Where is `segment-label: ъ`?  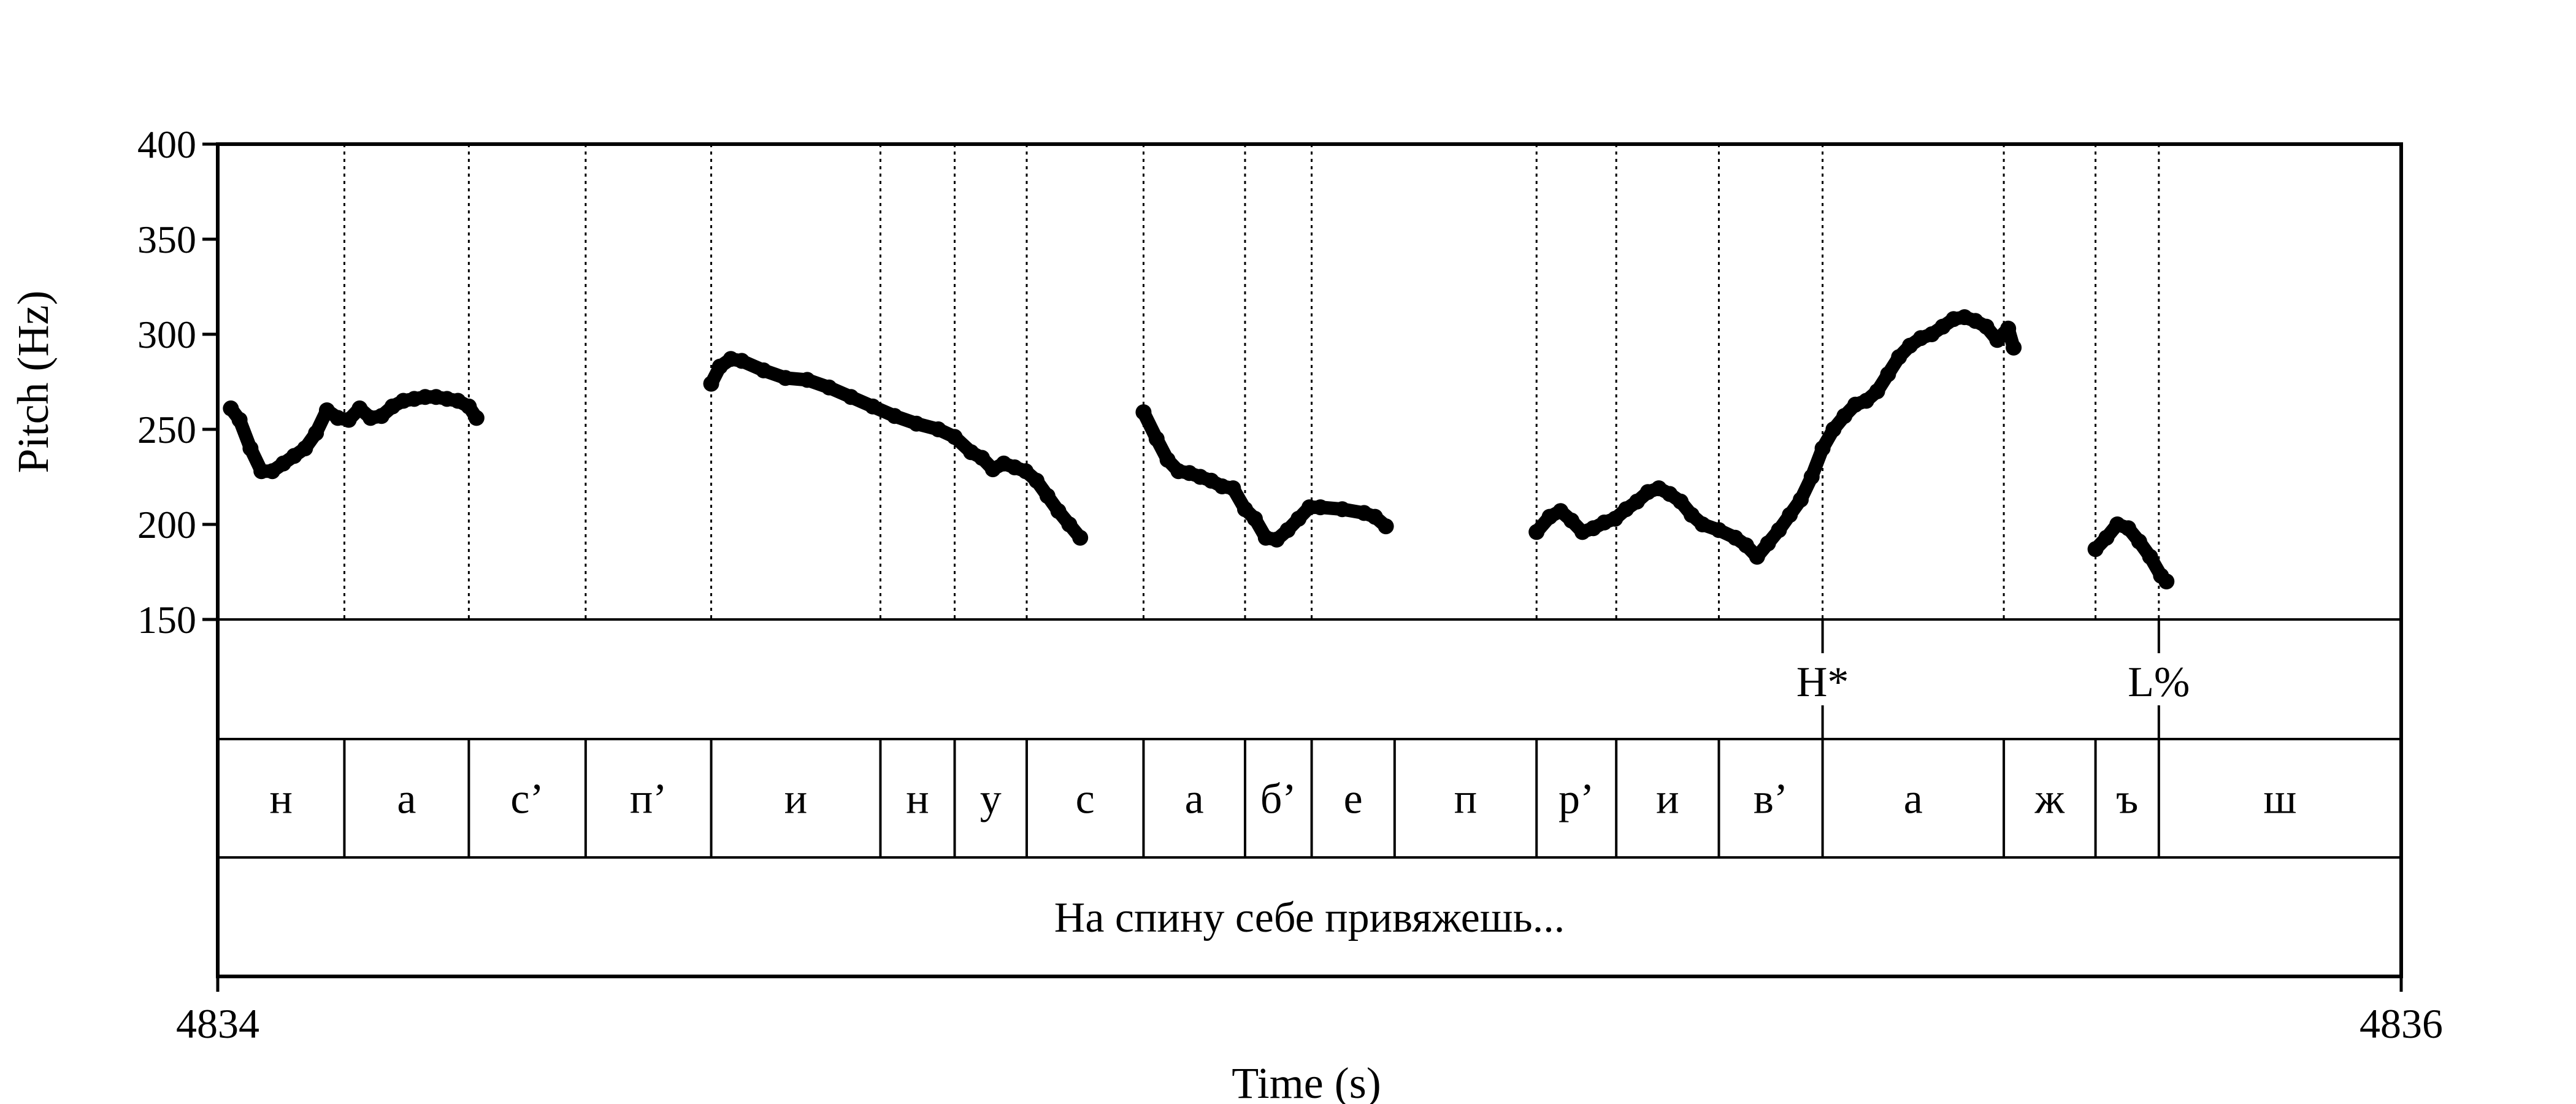 segment-label: ъ is located at coordinates (2127, 799).